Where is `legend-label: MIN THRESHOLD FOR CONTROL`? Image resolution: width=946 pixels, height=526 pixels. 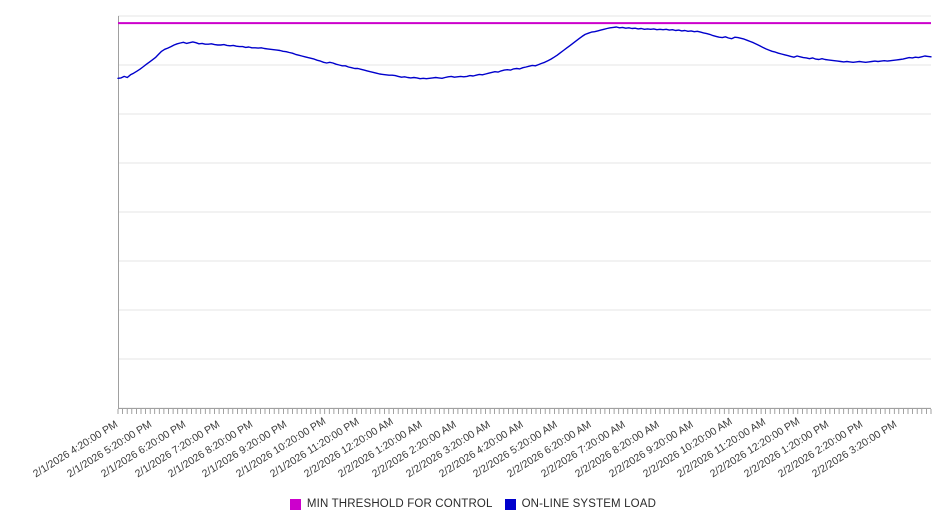 legend-label: MIN THRESHOLD FOR CONTROL is located at coordinates (399, 504).